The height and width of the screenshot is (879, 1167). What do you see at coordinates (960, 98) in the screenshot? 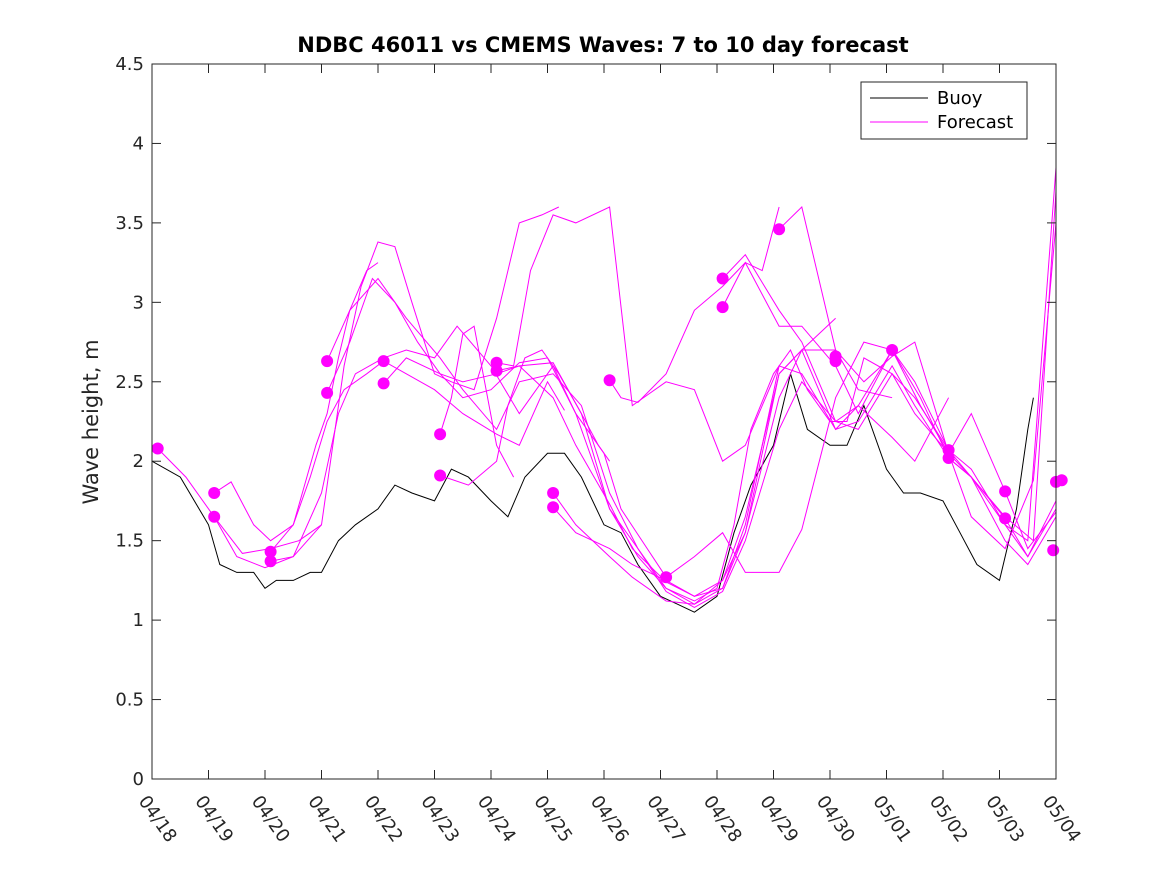
I see `legend-label-buoy: Buoy` at bounding box center [960, 98].